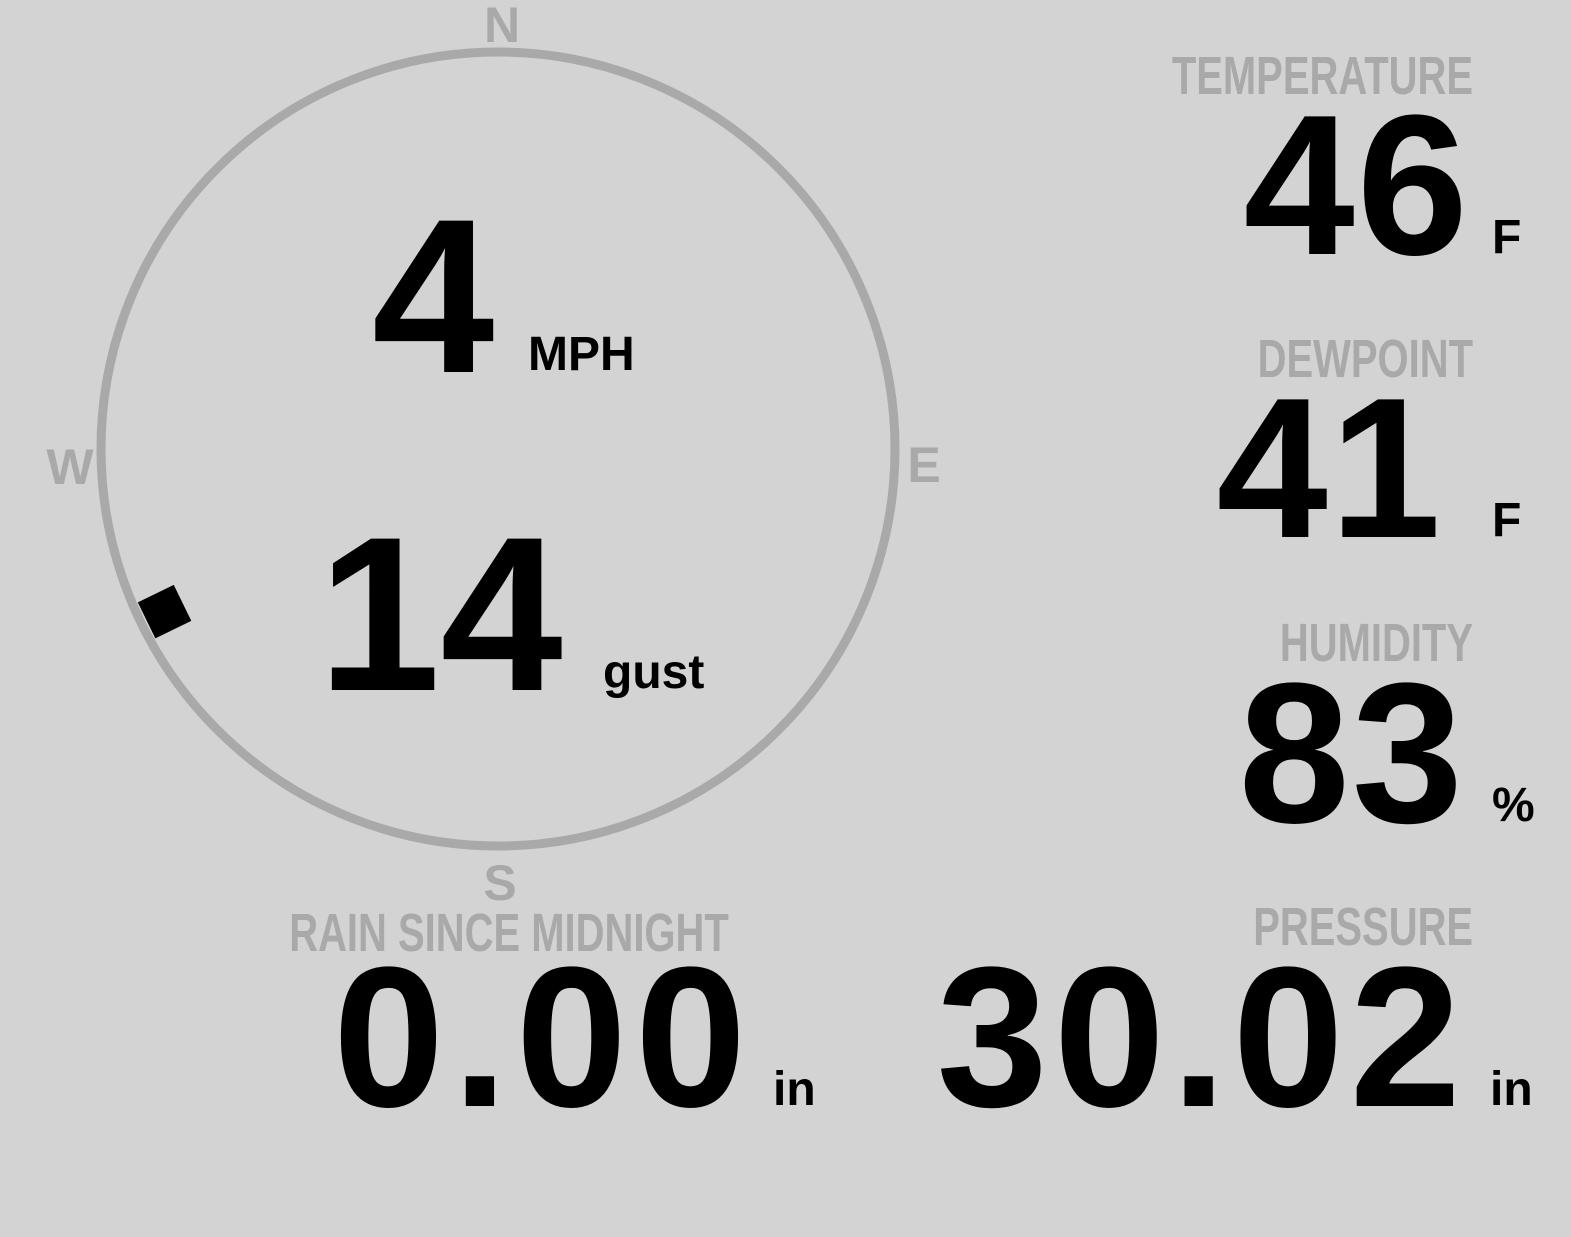 This screenshot has width=1571, height=1237. What do you see at coordinates (1322, 76) in the screenshot?
I see `temperature-label: TEMPERATURE` at bounding box center [1322, 76].